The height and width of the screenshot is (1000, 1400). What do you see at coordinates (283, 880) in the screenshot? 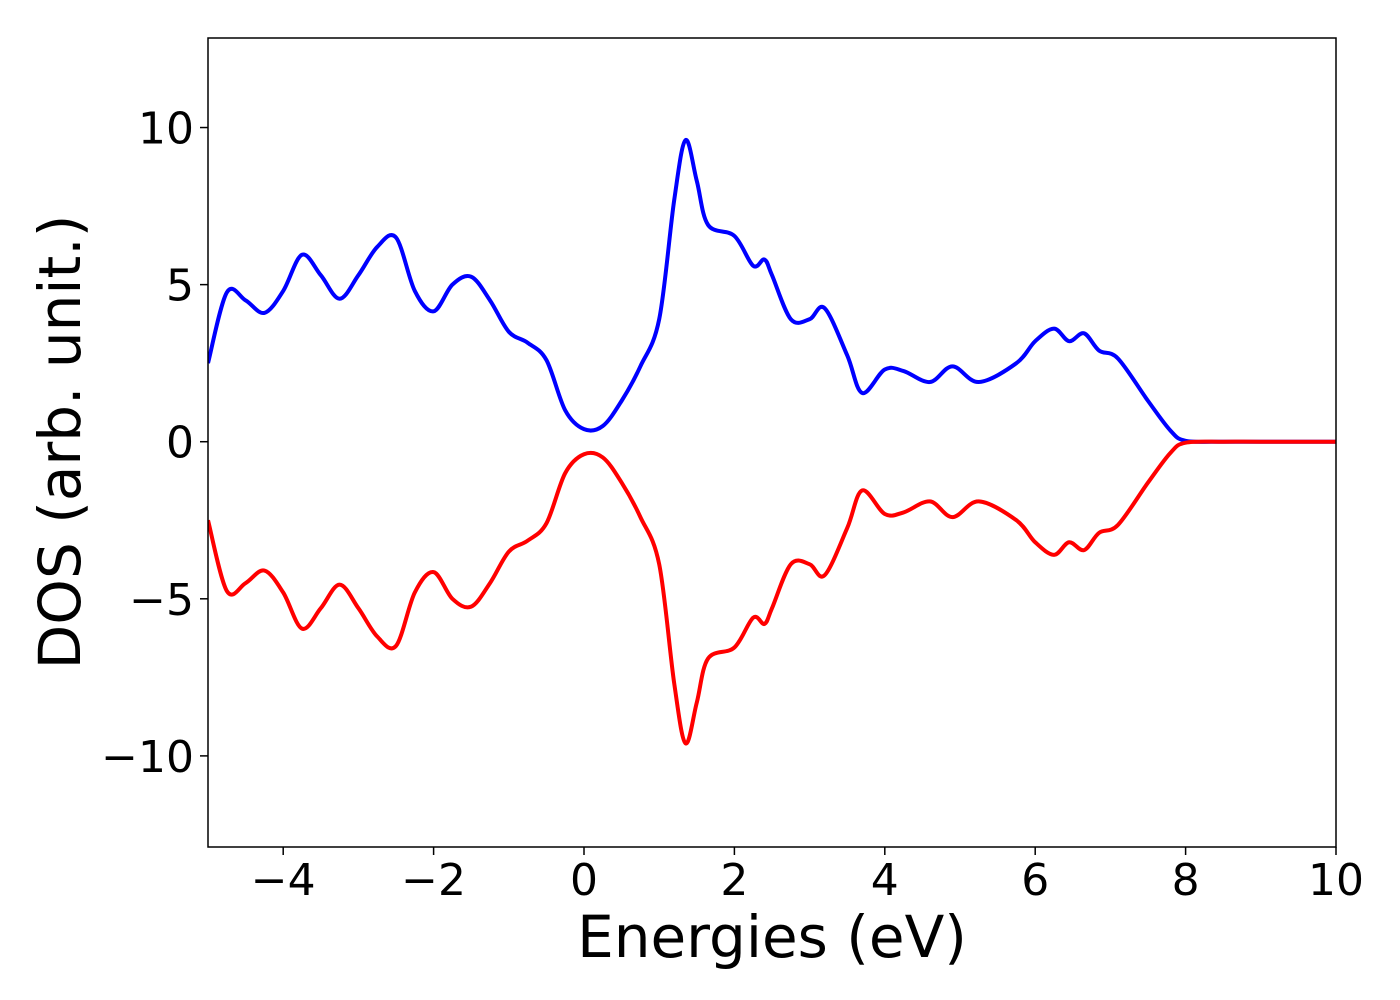
I see `x-tick-label: −4` at bounding box center [283, 880].